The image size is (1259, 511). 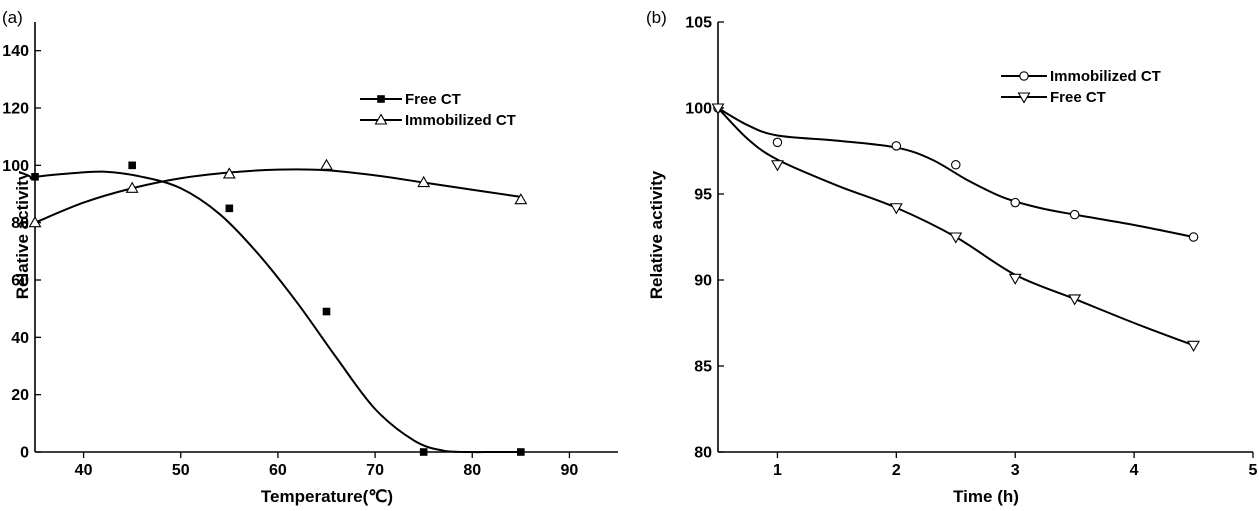 What do you see at coordinates (698, 23) in the screenshot?
I see `y-tick-label: 105` at bounding box center [698, 23].